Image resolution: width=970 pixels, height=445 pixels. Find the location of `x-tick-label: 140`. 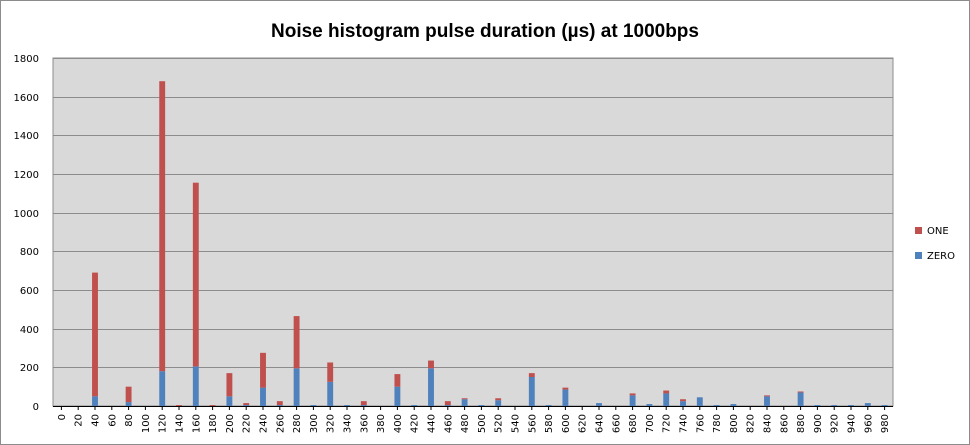

x-tick-label: 140 is located at coordinates (180, 423).